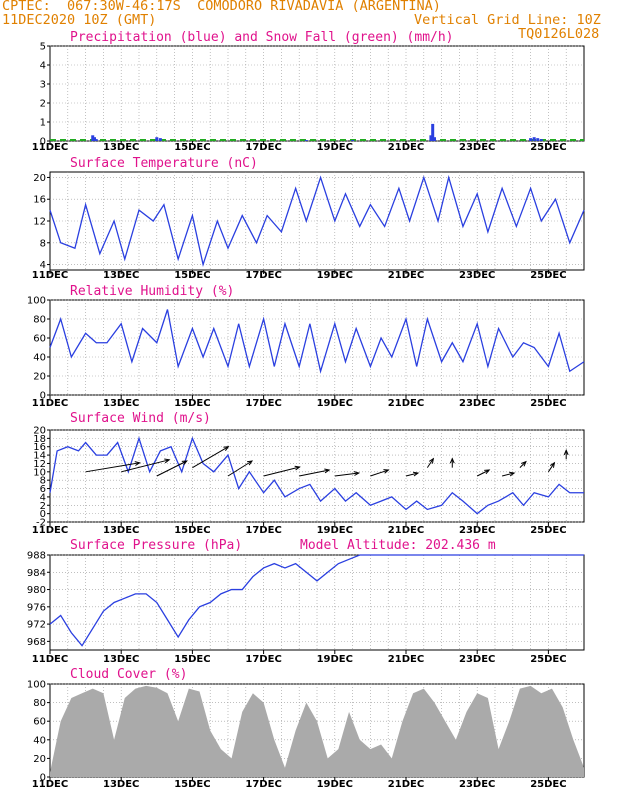 The image size is (618, 800). What do you see at coordinates (548, 530) in the screenshot?
I see `wind-xtick-label: 25DEC` at bounding box center [548, 530].